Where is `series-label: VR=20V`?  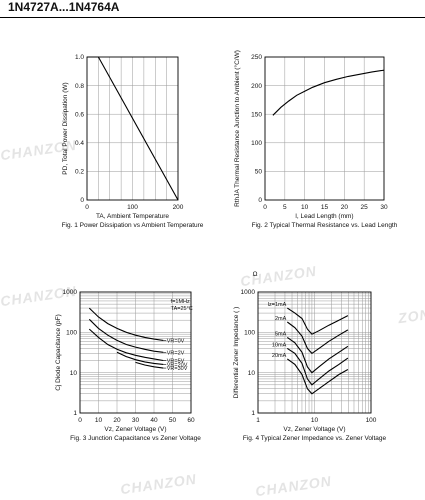
series-label: VR=20V is located at coordinates (177, 365).